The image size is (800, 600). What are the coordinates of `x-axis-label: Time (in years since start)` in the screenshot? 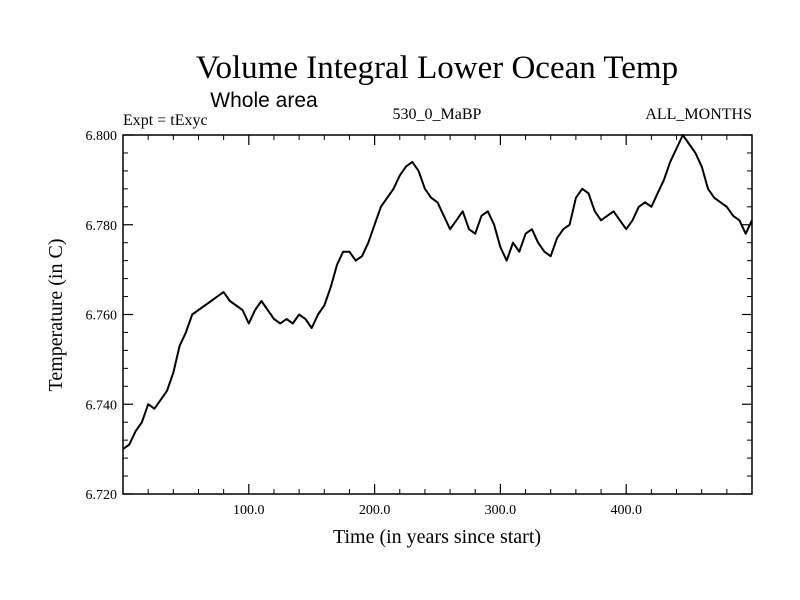 It's located at (437, 537).